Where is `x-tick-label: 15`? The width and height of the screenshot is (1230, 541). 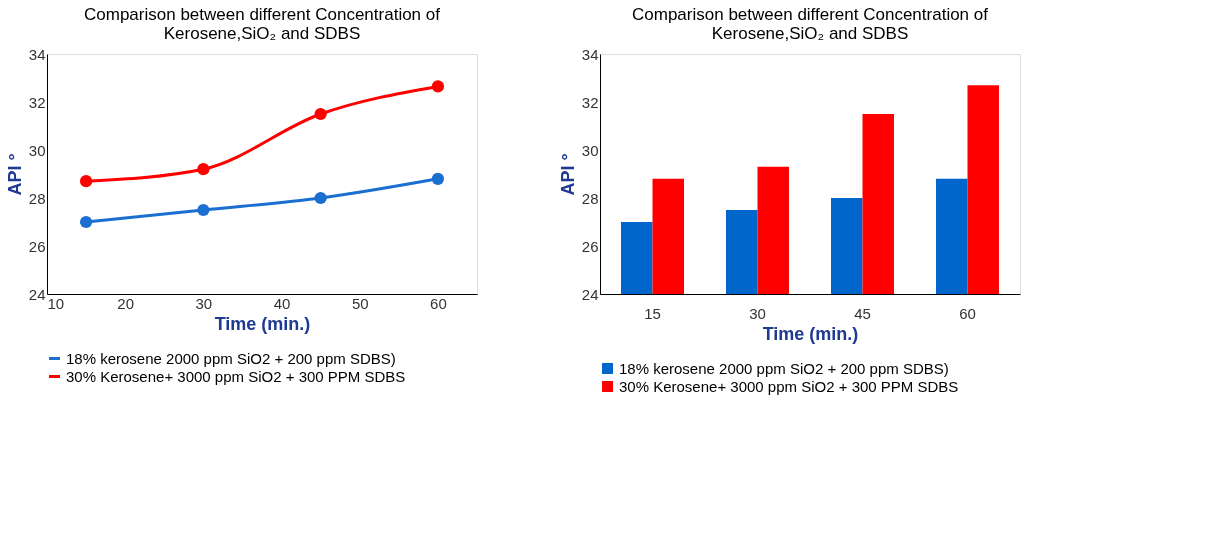 x-tick-label: 15 is located at coordinates (652, 313).